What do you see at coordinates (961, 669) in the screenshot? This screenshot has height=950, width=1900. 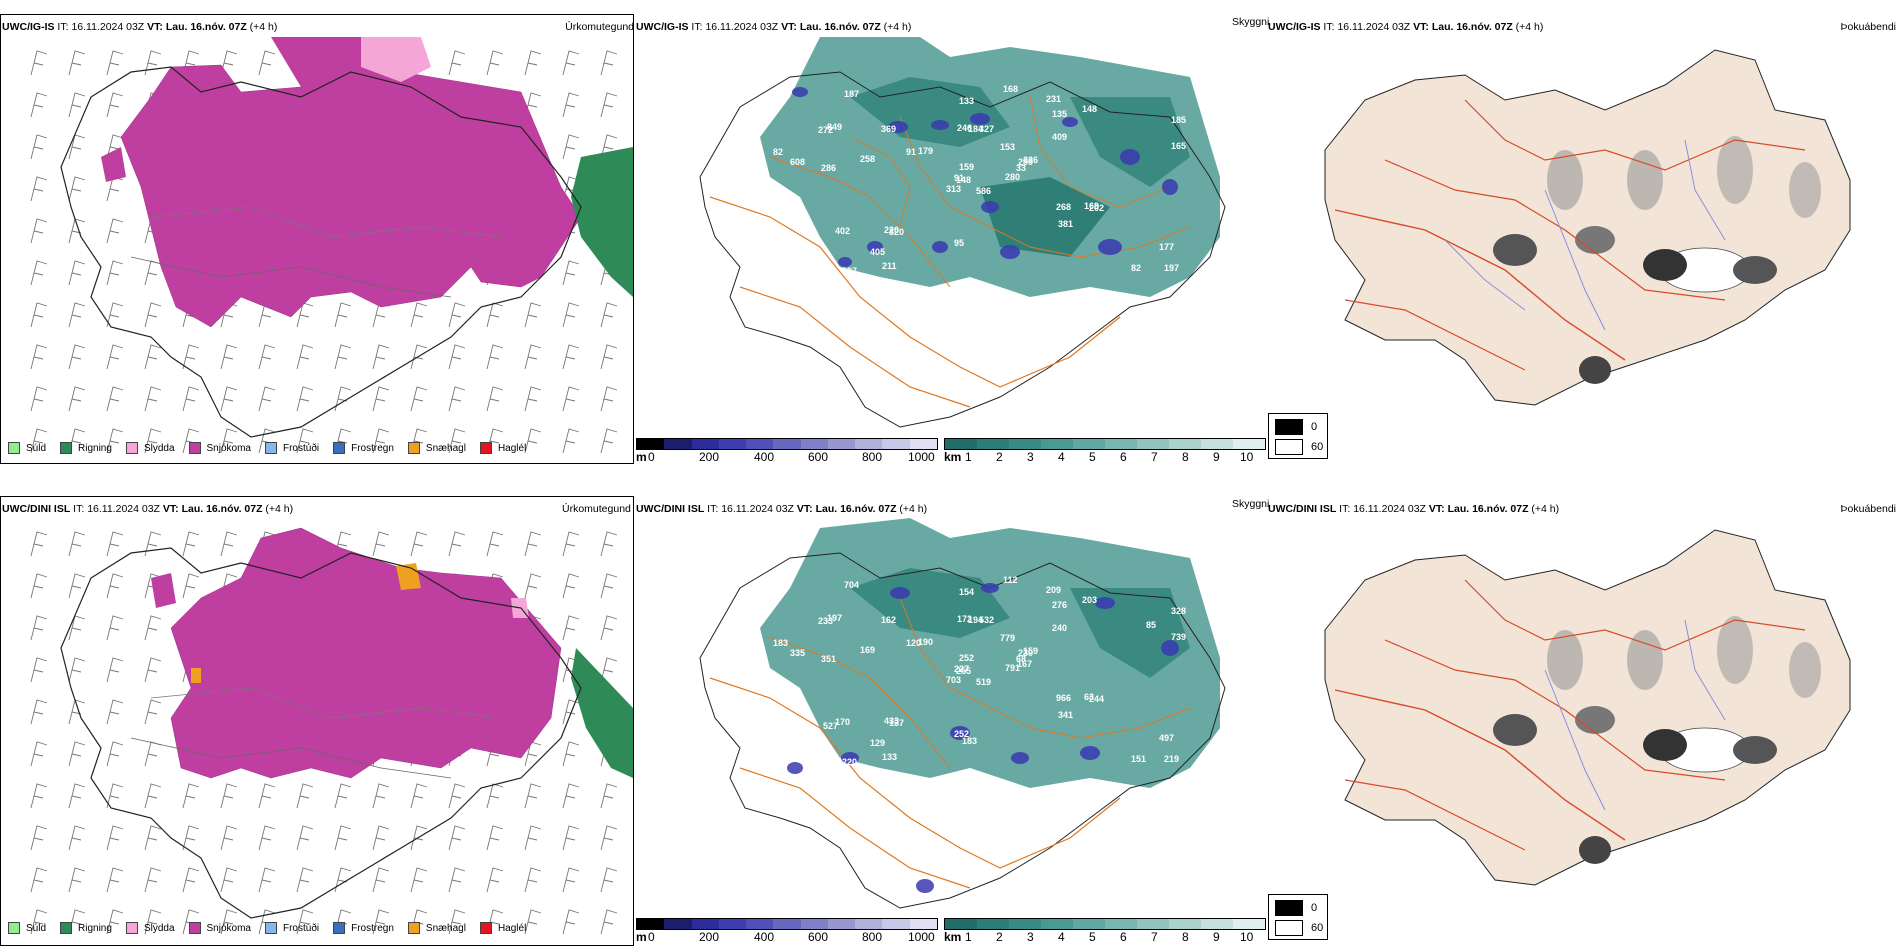 I see `cloud-base-label: 227` at bounding box center [961, 669].